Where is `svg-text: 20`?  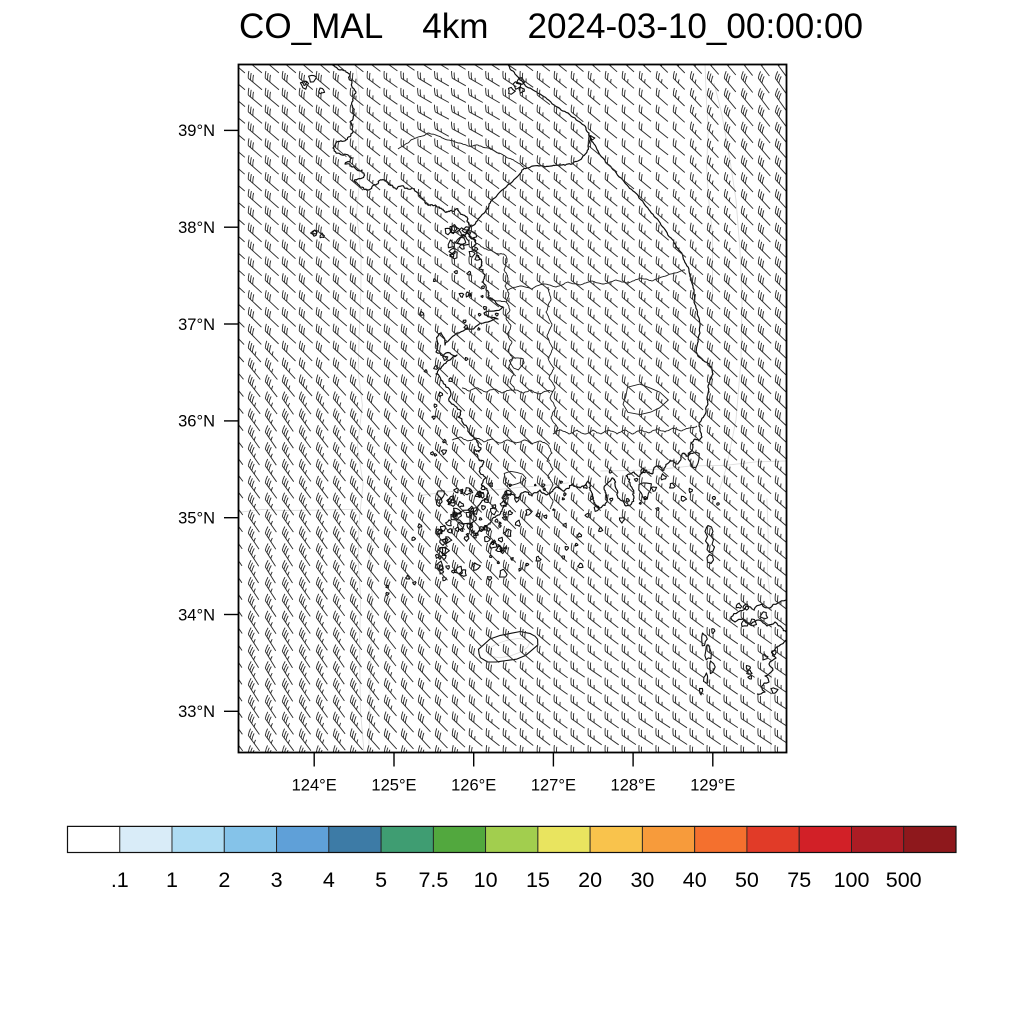 svg-text: 20 is located at coordinates (590, 880).